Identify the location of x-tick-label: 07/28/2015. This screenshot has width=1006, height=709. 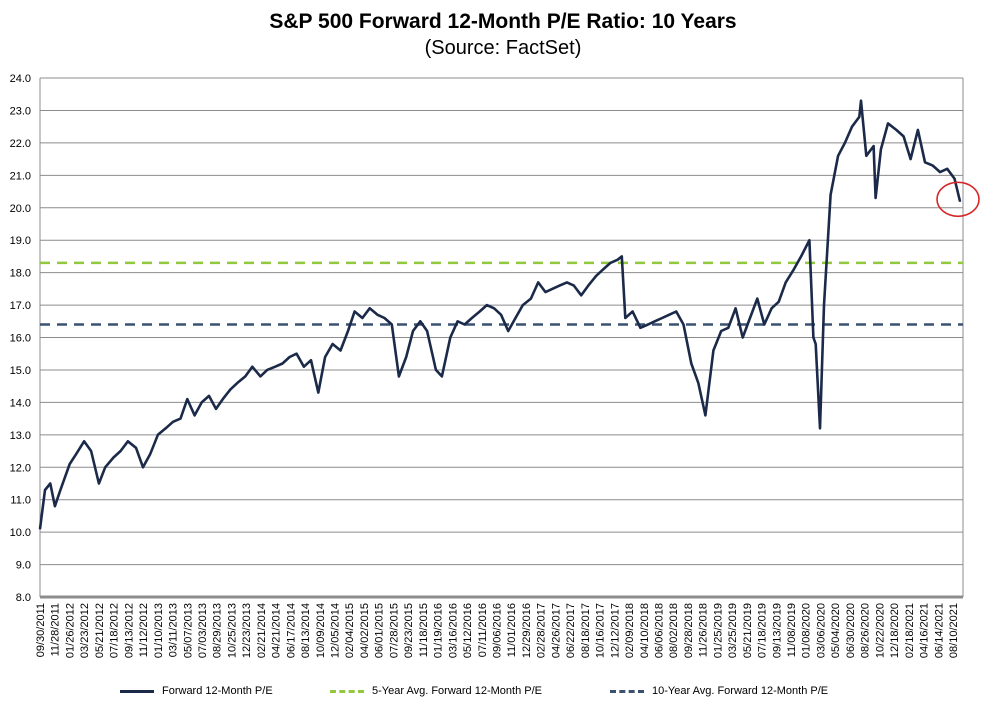
(394, 630).